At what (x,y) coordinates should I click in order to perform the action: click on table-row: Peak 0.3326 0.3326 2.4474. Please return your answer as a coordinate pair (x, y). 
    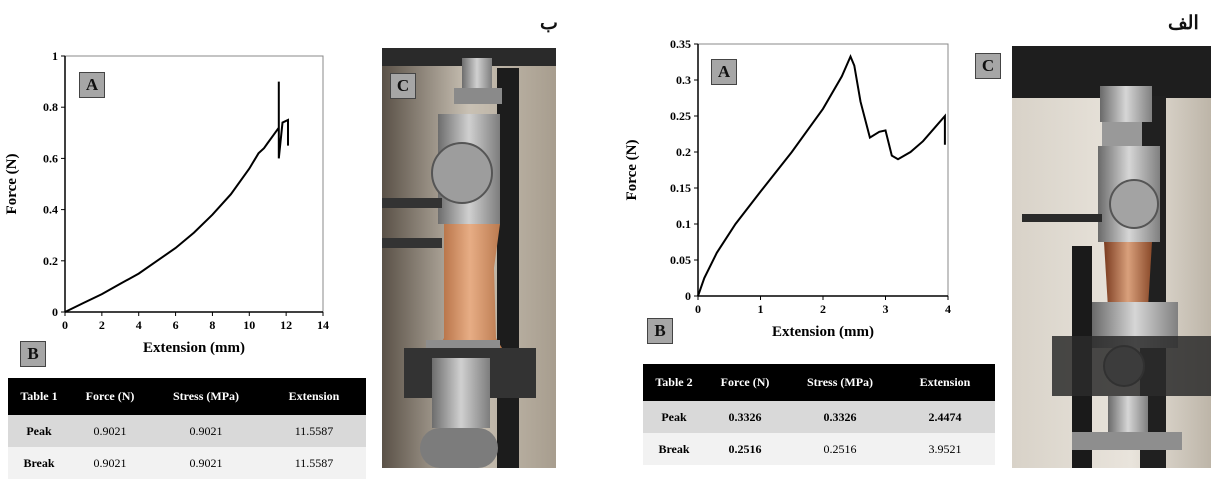
    Looking at the image, I should click on (819, 417).